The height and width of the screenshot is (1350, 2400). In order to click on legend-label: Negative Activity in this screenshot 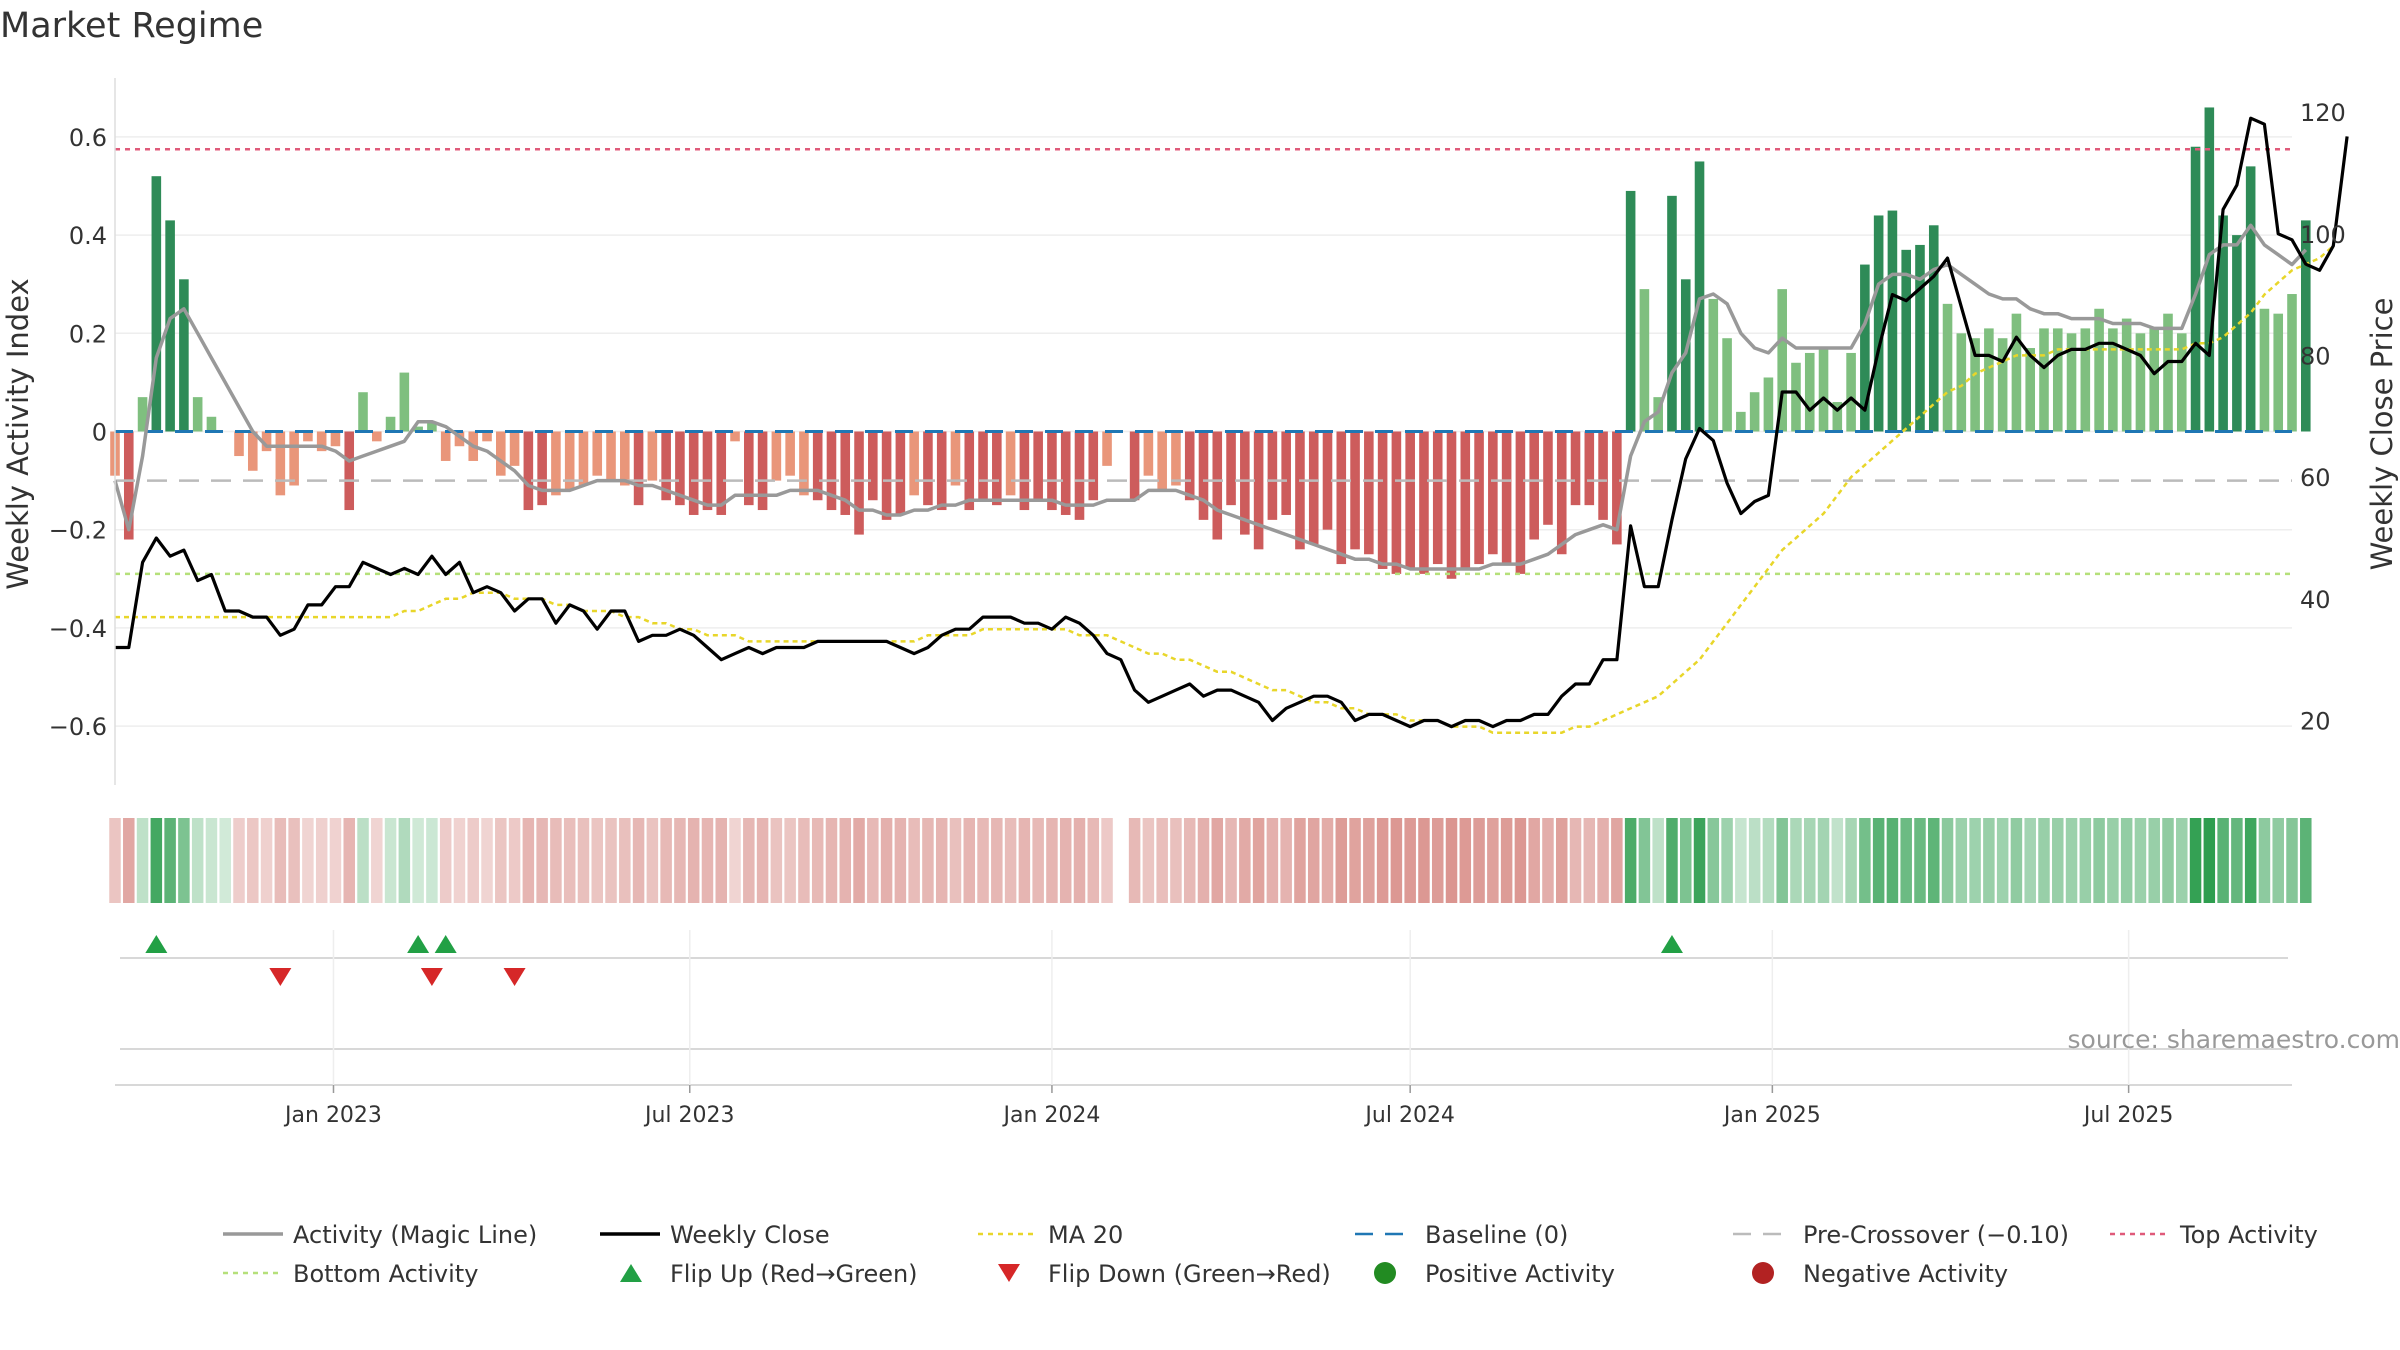, I will do `click(1905, 1274)`.